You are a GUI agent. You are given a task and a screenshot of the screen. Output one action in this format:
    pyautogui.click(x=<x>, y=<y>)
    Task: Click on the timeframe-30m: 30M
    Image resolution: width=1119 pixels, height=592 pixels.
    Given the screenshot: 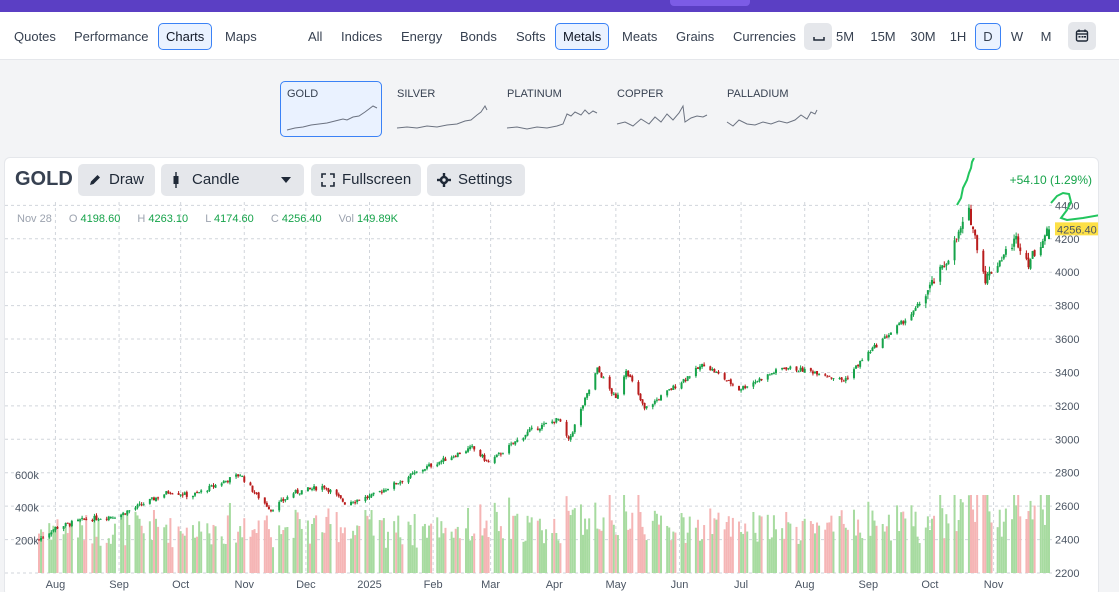 What is the action you would take?
    pyautogui.click(x=923, y=36)
    